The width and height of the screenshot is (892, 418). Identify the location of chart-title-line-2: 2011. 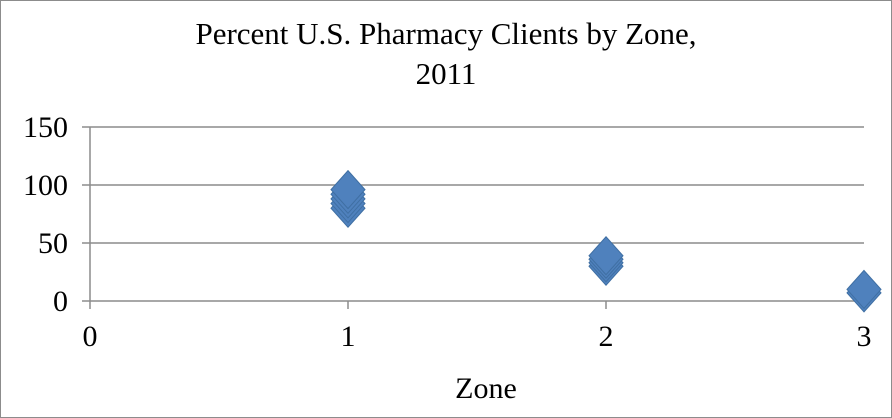
(446, 73).